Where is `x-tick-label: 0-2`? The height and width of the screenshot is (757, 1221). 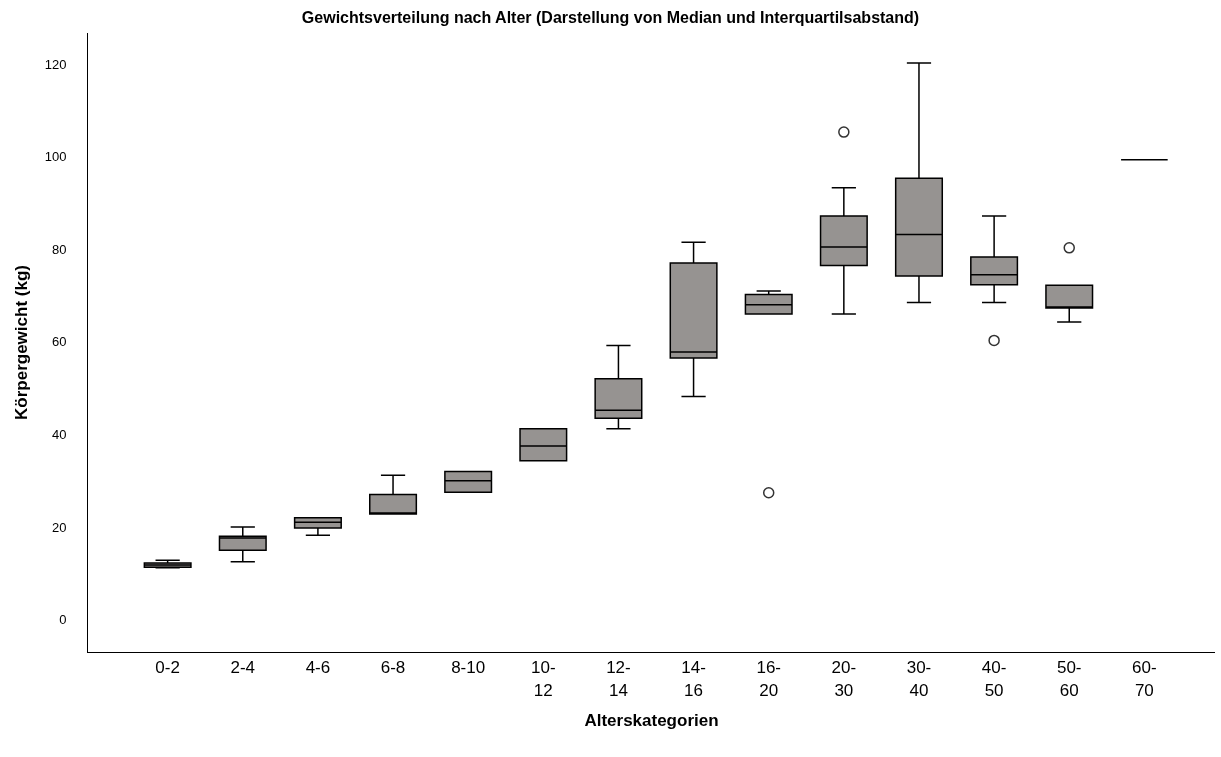 x-tick-label: 0-2 is located at coordinates (167, 668).